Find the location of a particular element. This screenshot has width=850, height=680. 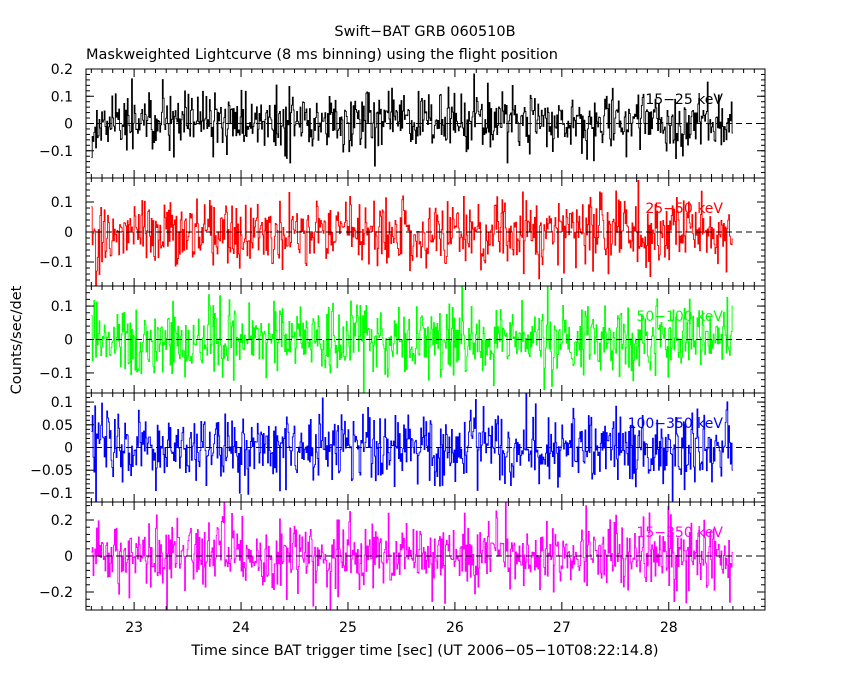

band-label-panel-5: 15−350 keV is located at coordinates (679, 533).